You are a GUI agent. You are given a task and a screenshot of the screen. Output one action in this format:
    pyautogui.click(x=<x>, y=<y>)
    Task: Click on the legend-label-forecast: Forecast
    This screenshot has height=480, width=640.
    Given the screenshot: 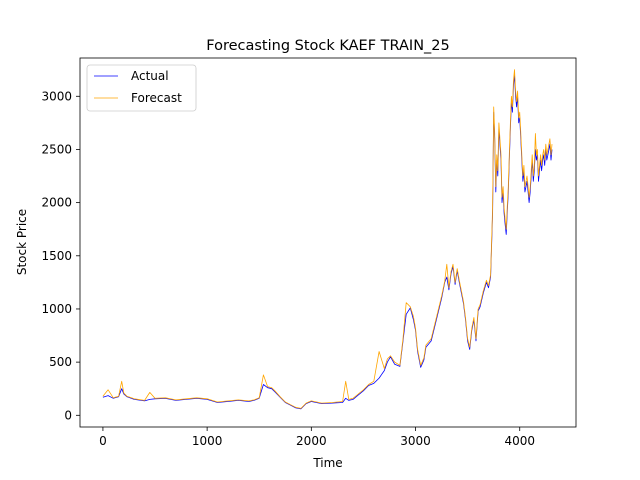 What is the action you would take?
    pyautogui.click(x=156, y=98)
    